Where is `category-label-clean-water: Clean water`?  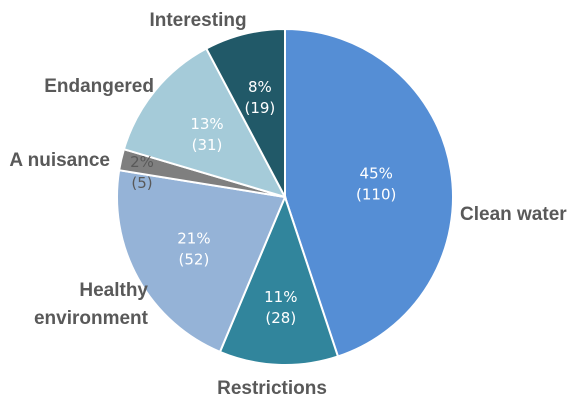 category-label-clean-water: Clean water is located at coordinates (513, 214).